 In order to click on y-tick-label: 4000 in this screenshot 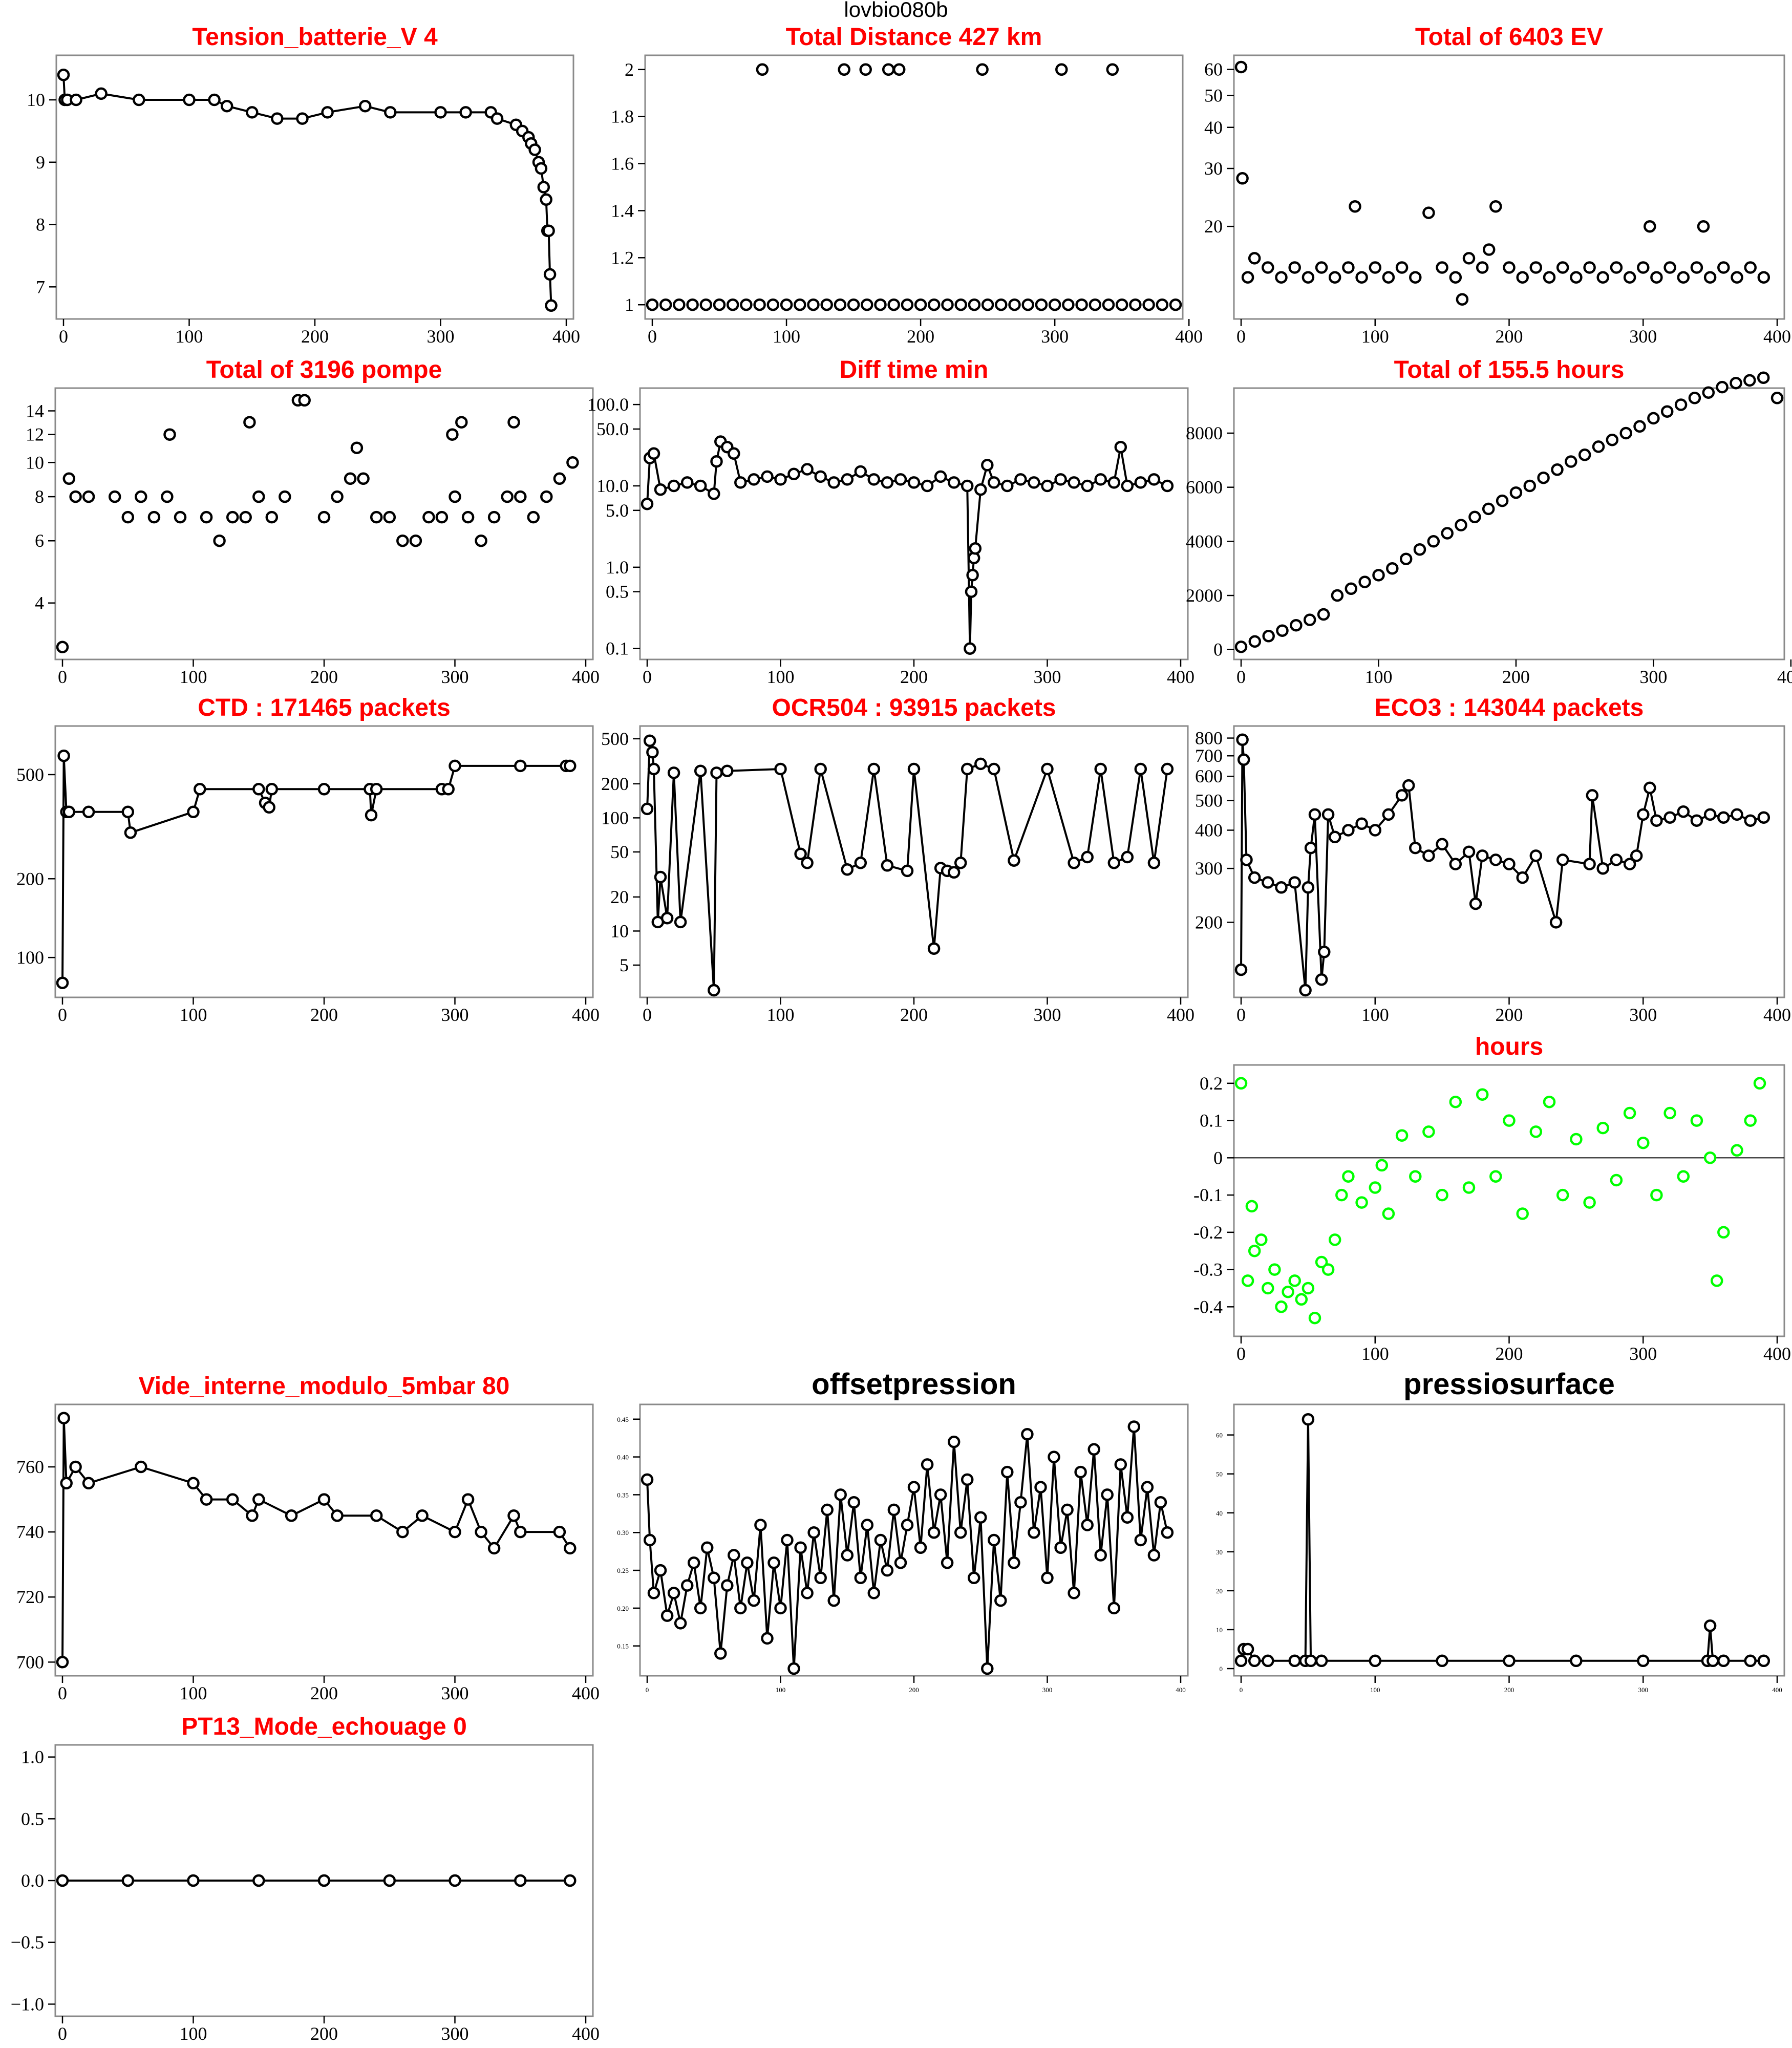, I will do `click(1204, 541)`.